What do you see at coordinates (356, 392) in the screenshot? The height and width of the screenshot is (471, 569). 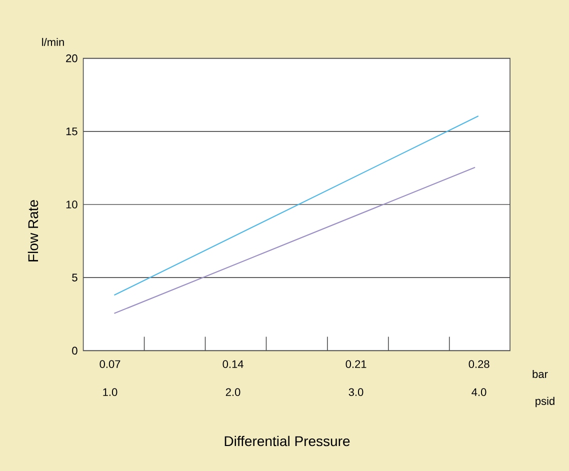 I see `x2-tick-label: 3.0` at bounding box center [356, 392].